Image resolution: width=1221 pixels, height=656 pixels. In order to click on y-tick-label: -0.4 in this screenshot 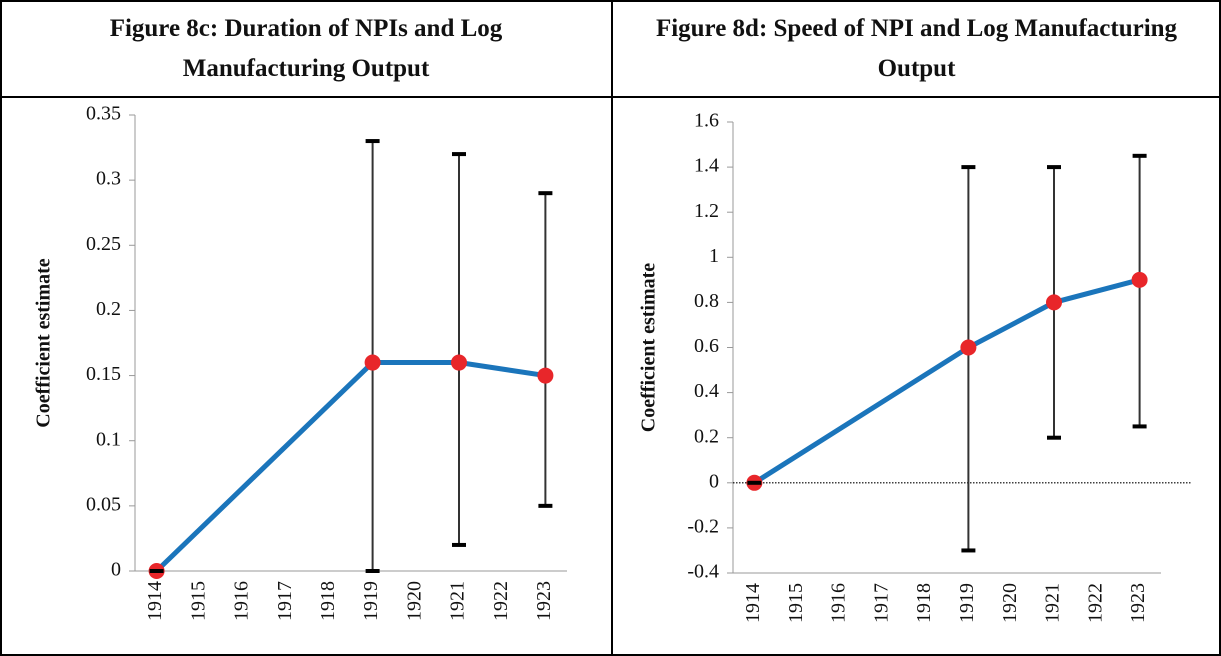, I will do `click(703, 572)`.